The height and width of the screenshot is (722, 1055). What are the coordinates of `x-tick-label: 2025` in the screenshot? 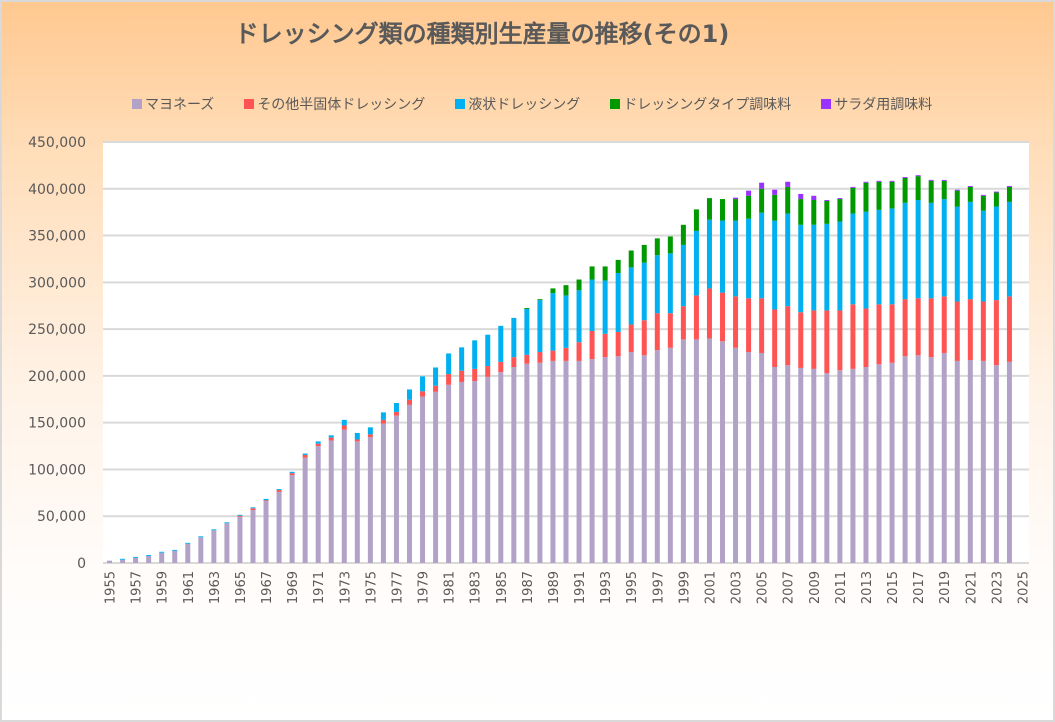 It's located at (1023, 587).